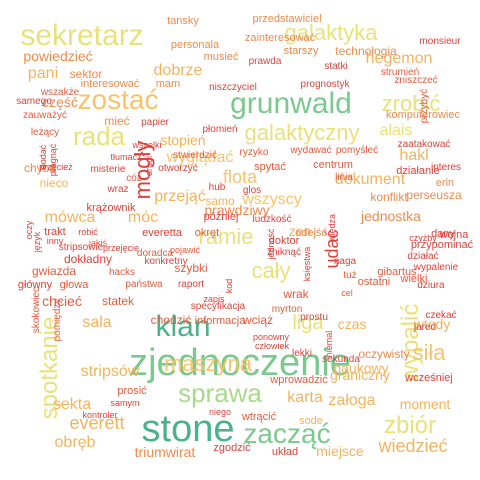 Image resolution: width=480 pixels, height=480 pixels. I want to click on word-stripsowie: stripsowie, so click(81, 247).